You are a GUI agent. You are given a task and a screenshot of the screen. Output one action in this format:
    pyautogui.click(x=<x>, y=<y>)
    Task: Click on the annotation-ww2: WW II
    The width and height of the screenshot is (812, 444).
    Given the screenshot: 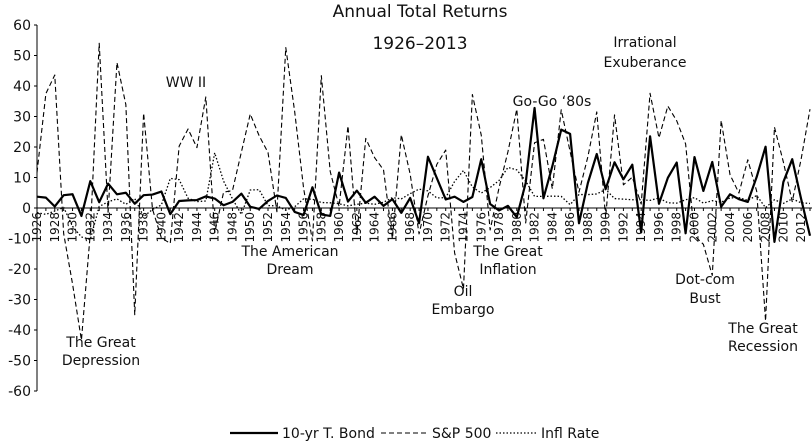 What is the action you would take?
    pyautogui.click(x=186, y=83)
    